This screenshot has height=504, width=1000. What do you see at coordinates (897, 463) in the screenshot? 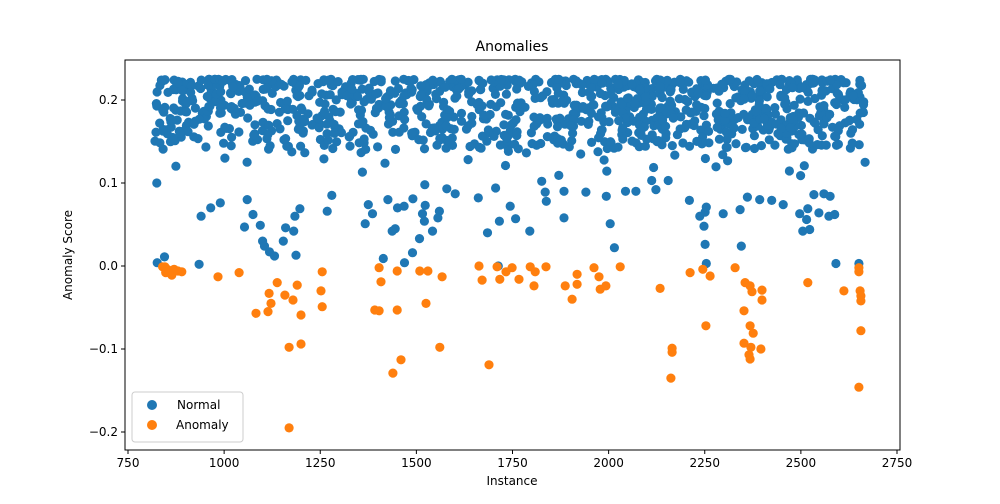
I see `x-tick-label: 2750` at bounding box center [897, 463].